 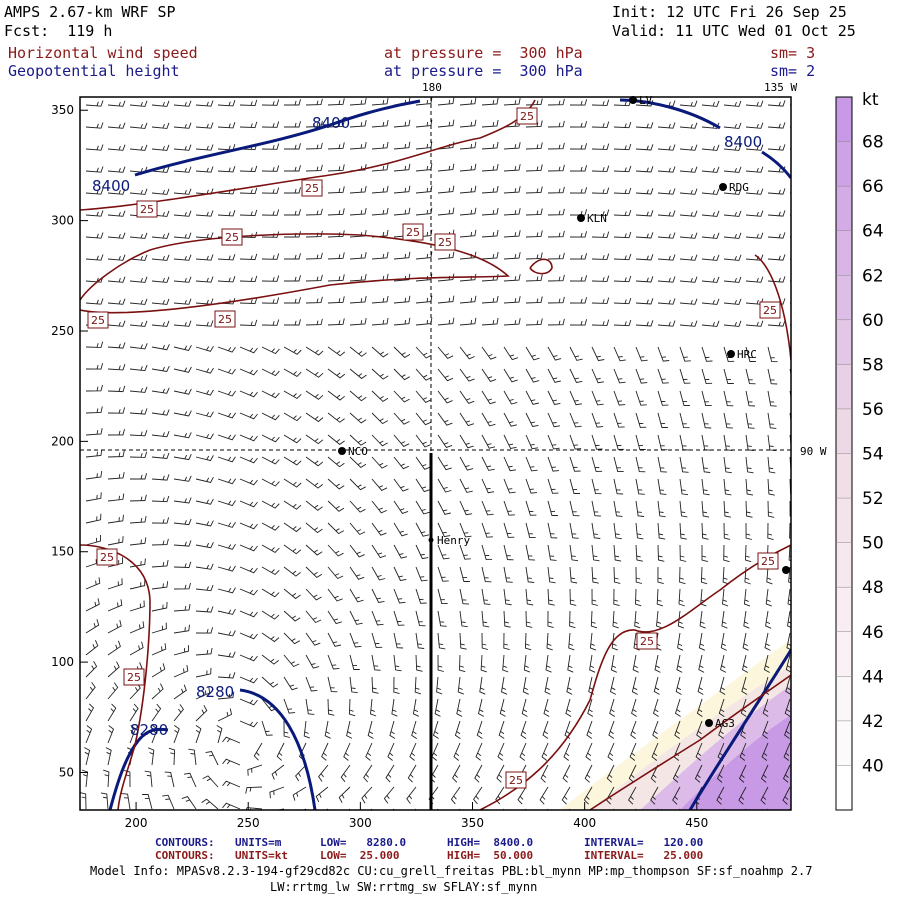 What do you see at coordinates (261, 855) in the screenshot?
I see `footer-row2-units: UNITS=kt` at bounding box center [261, 855].